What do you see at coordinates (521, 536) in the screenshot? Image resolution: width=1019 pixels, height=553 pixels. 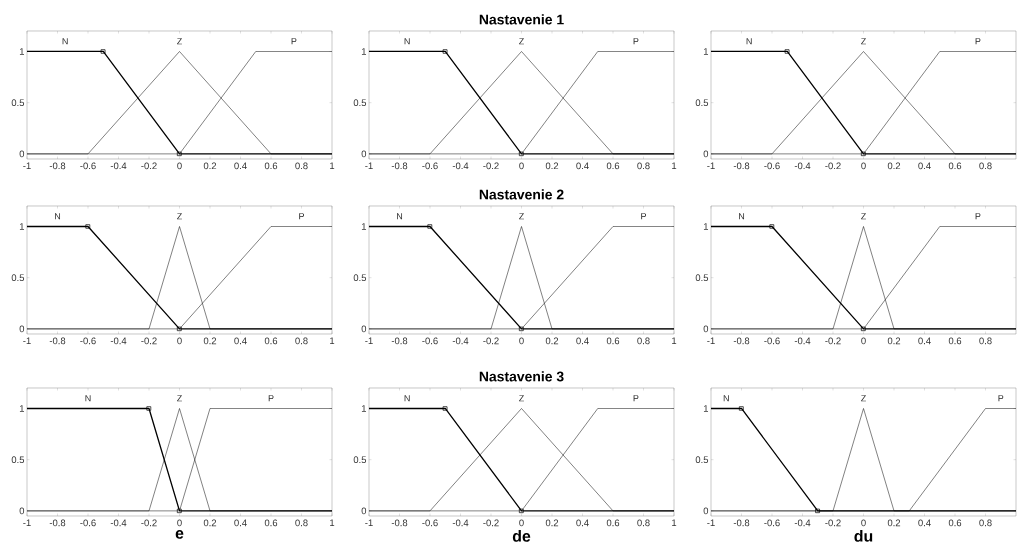 I see `x-axis-title: de` at bounding box center [521, 536].